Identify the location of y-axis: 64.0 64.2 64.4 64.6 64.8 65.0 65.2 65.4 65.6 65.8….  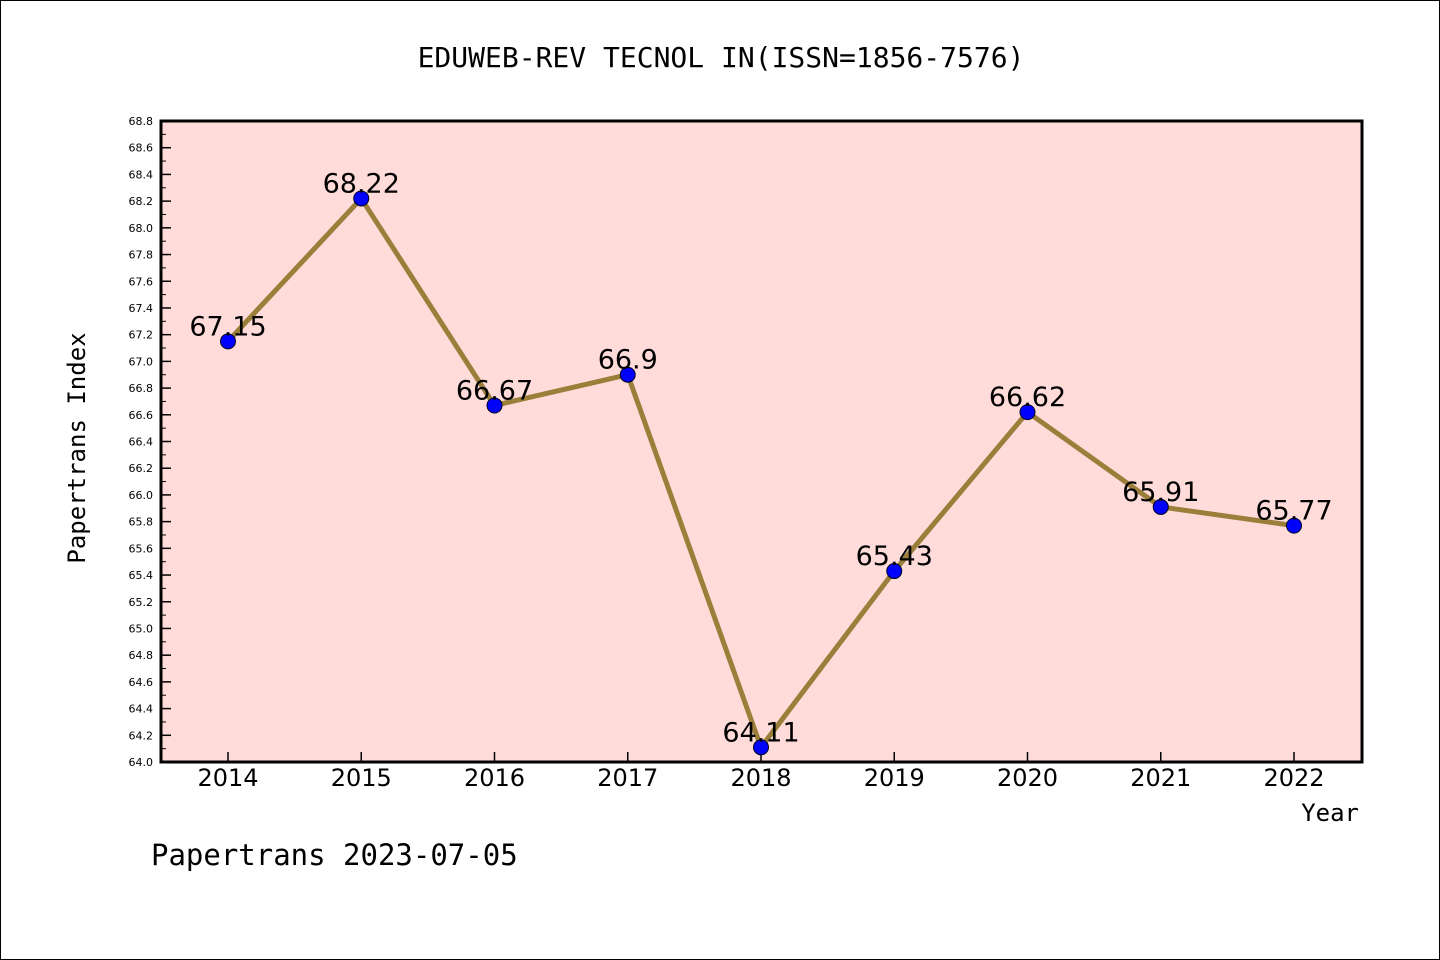
(150, 442).